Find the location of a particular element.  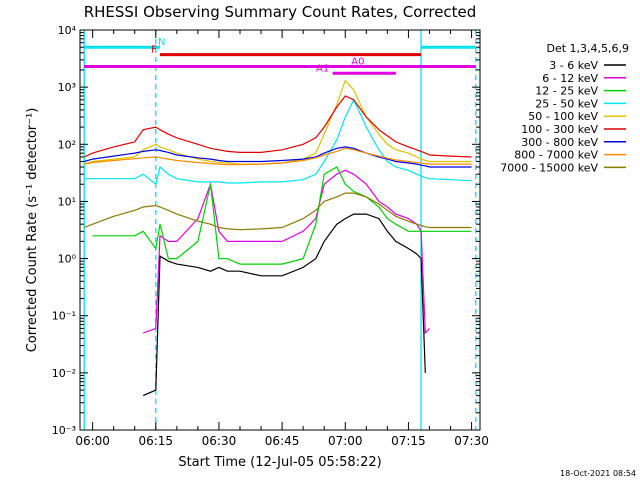

x-tick-label: 06:00 is located at coordinates (92, 441).